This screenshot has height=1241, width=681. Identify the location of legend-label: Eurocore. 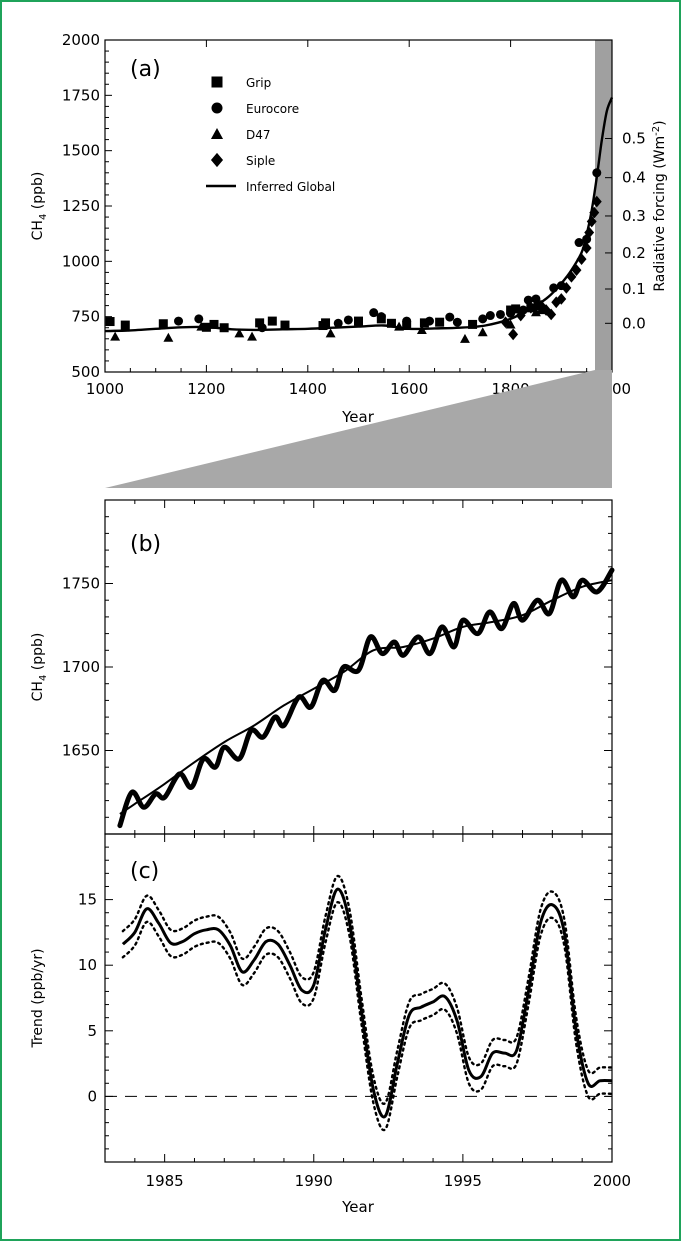
(272, 109).